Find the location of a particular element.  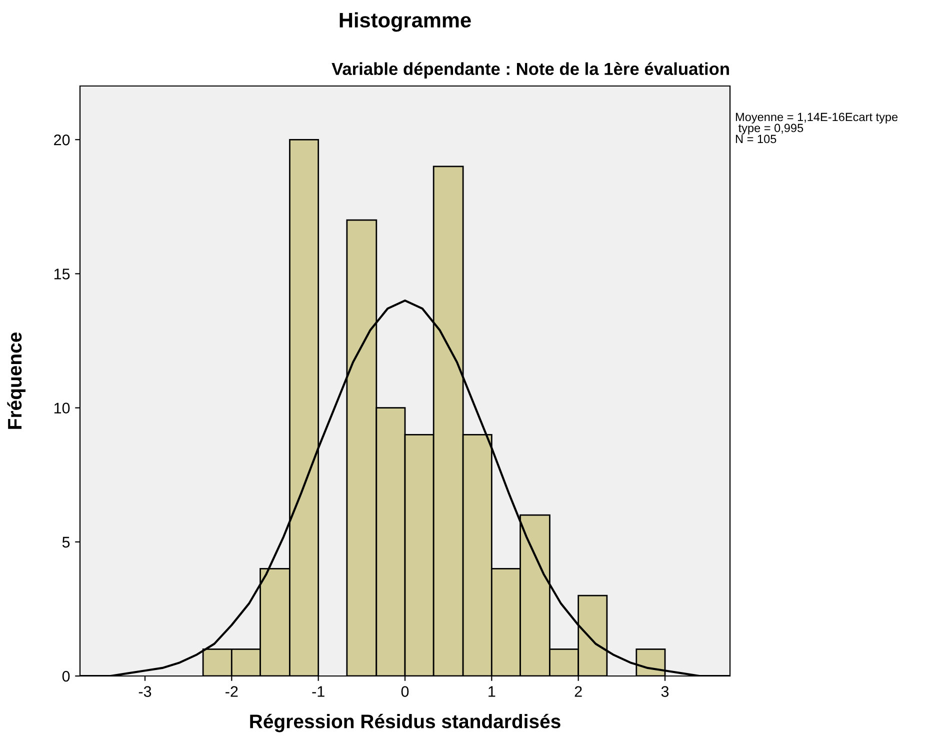

chart-subtitle: Variable dépendante : Note de la 1ère évaluation is located at coordinates (530, 70).